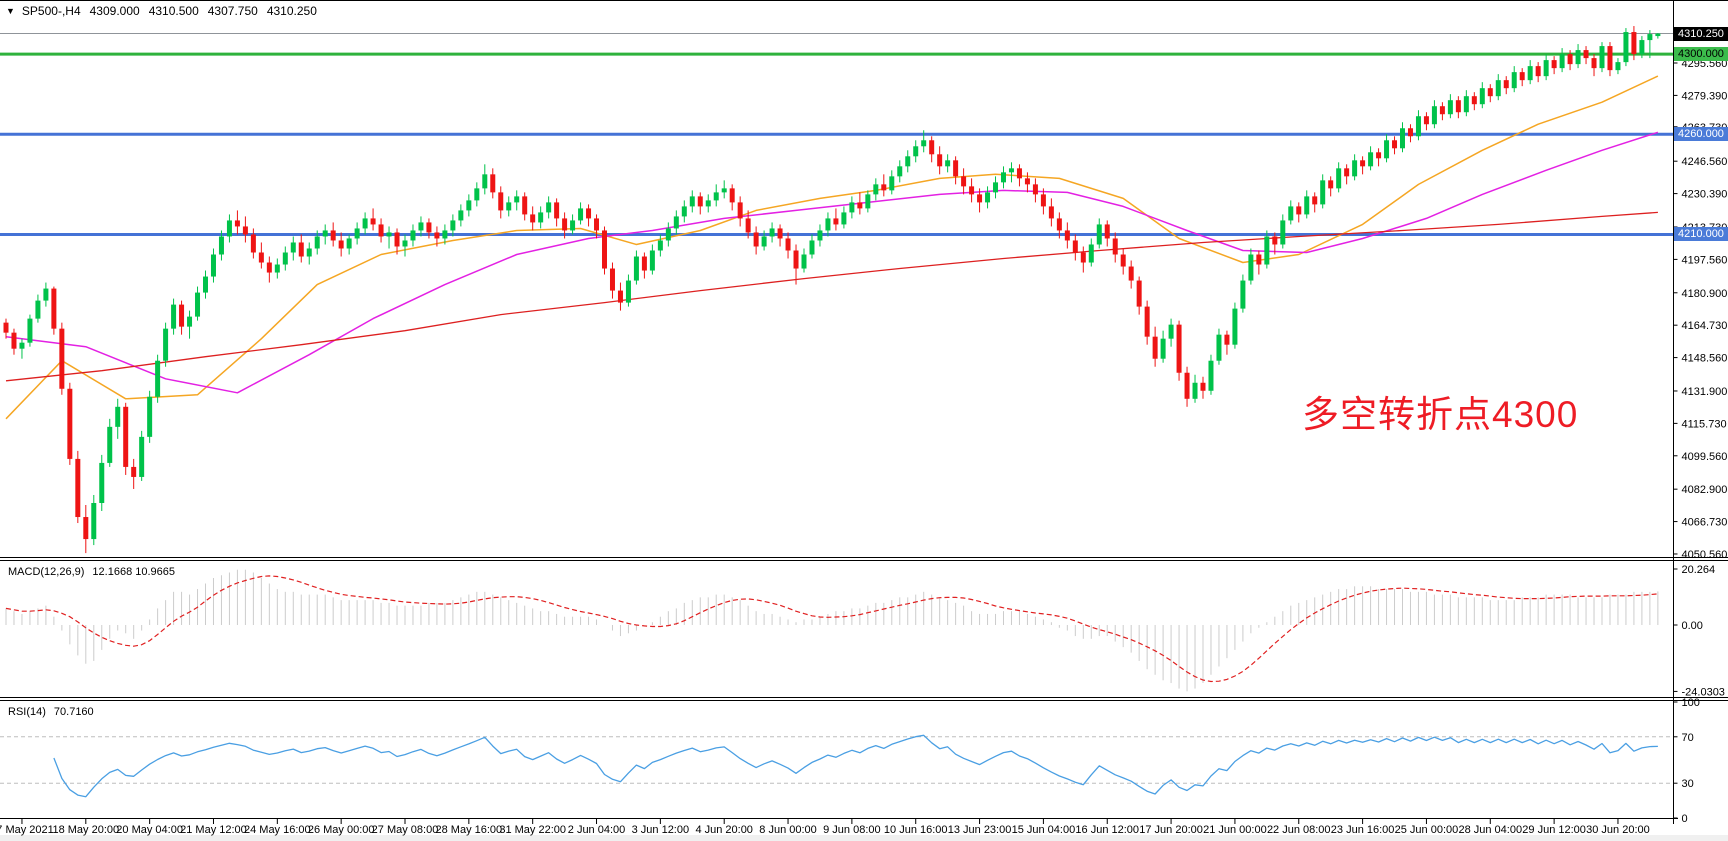 The height and width of the screenshot is (841, 1728). I want to click on svg-text: 31 May 22:00, so click(532, 830).